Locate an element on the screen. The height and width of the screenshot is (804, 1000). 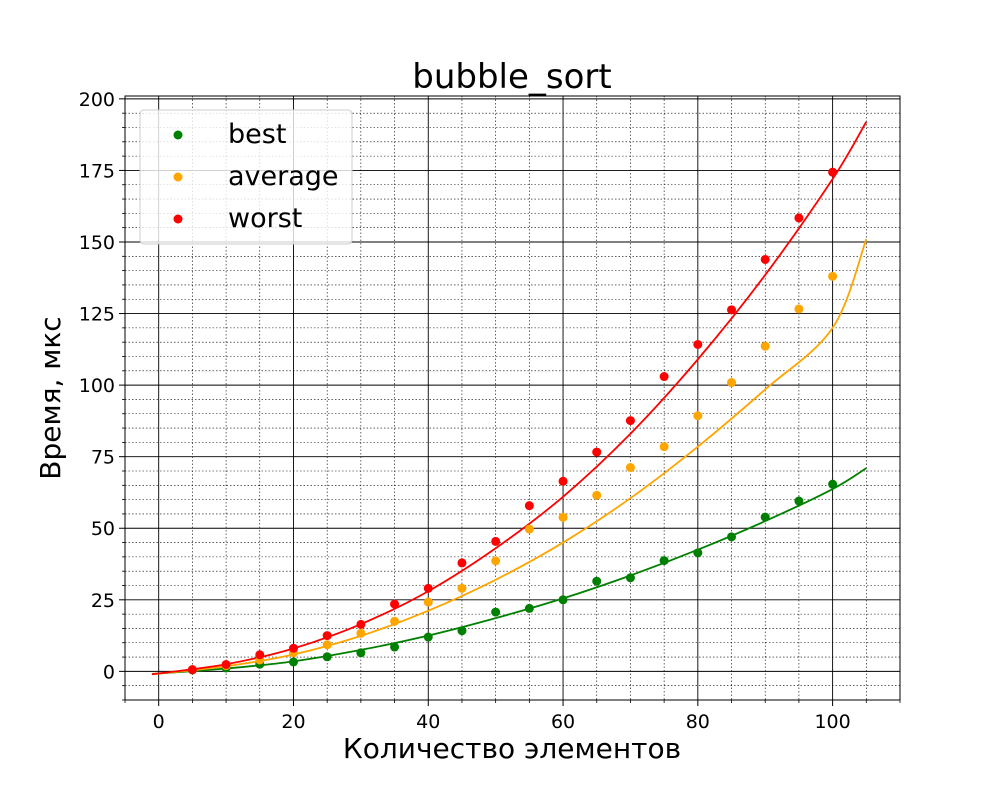
legend: best average worst is located at coordinates (246, 177).